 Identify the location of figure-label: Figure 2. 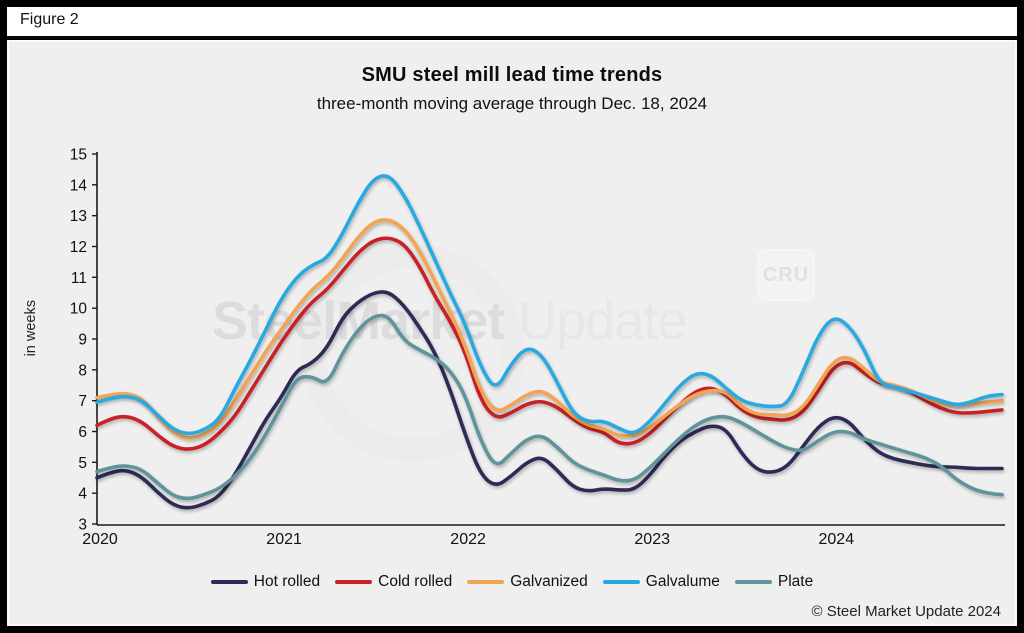
(49, 19).